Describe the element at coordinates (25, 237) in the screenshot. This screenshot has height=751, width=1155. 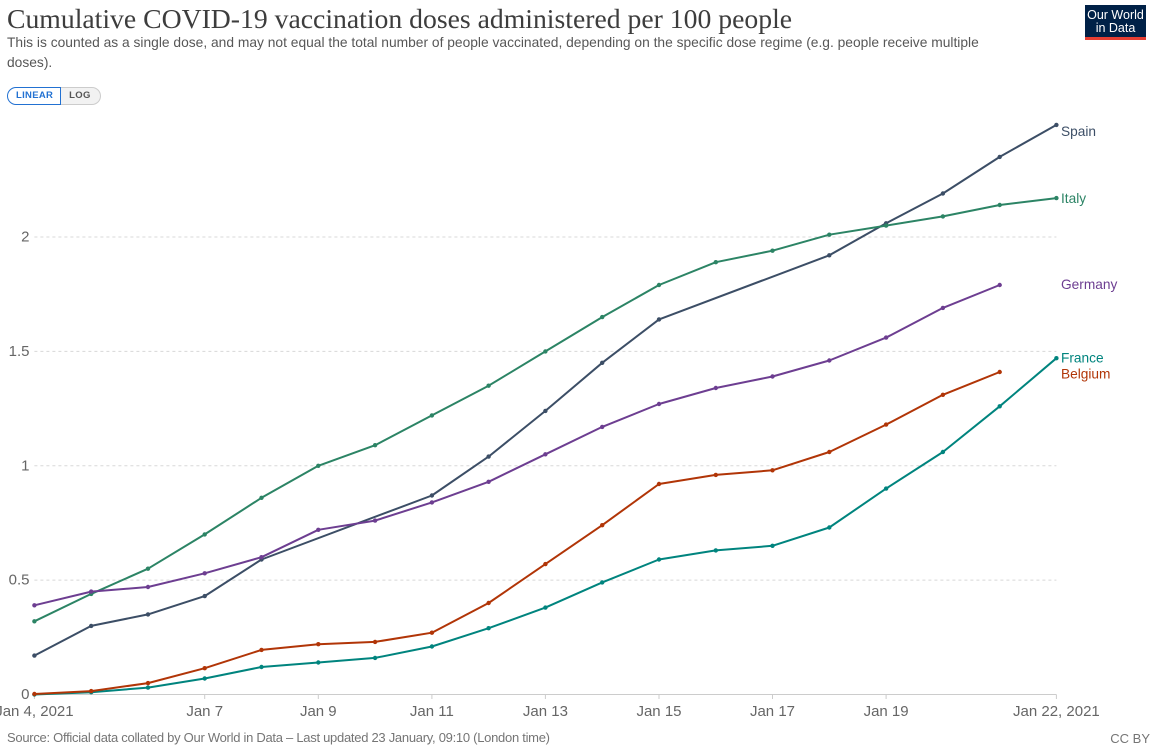
I see `svg-text: 2` at that location.